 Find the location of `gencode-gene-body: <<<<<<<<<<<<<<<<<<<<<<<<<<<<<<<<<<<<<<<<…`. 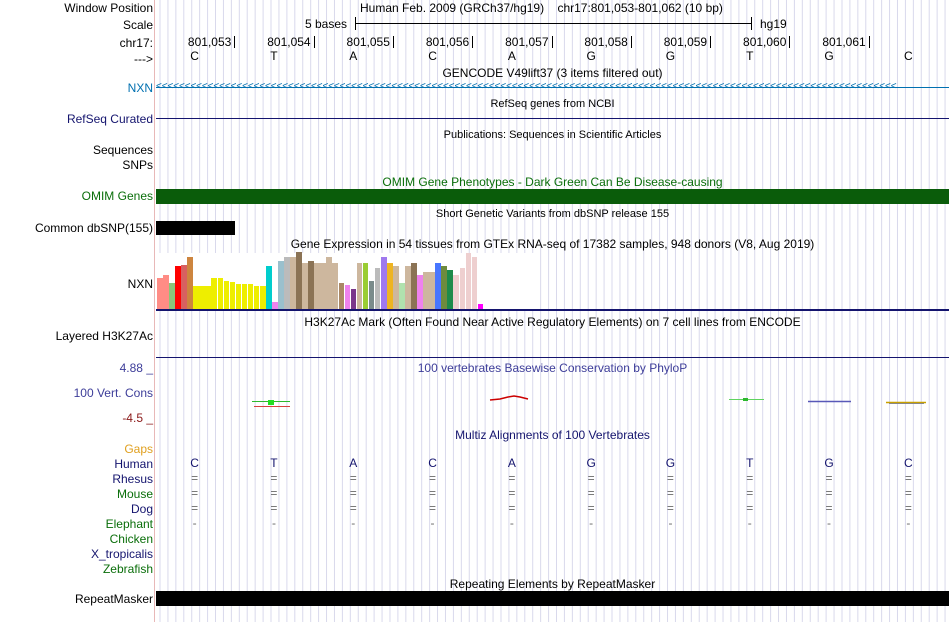

gencode-gene-body: <<<<<<<<<<<<<<<<<<<<<<<<<<<<<<<<<<<<<<<<… is located at coordinates (552, 87).